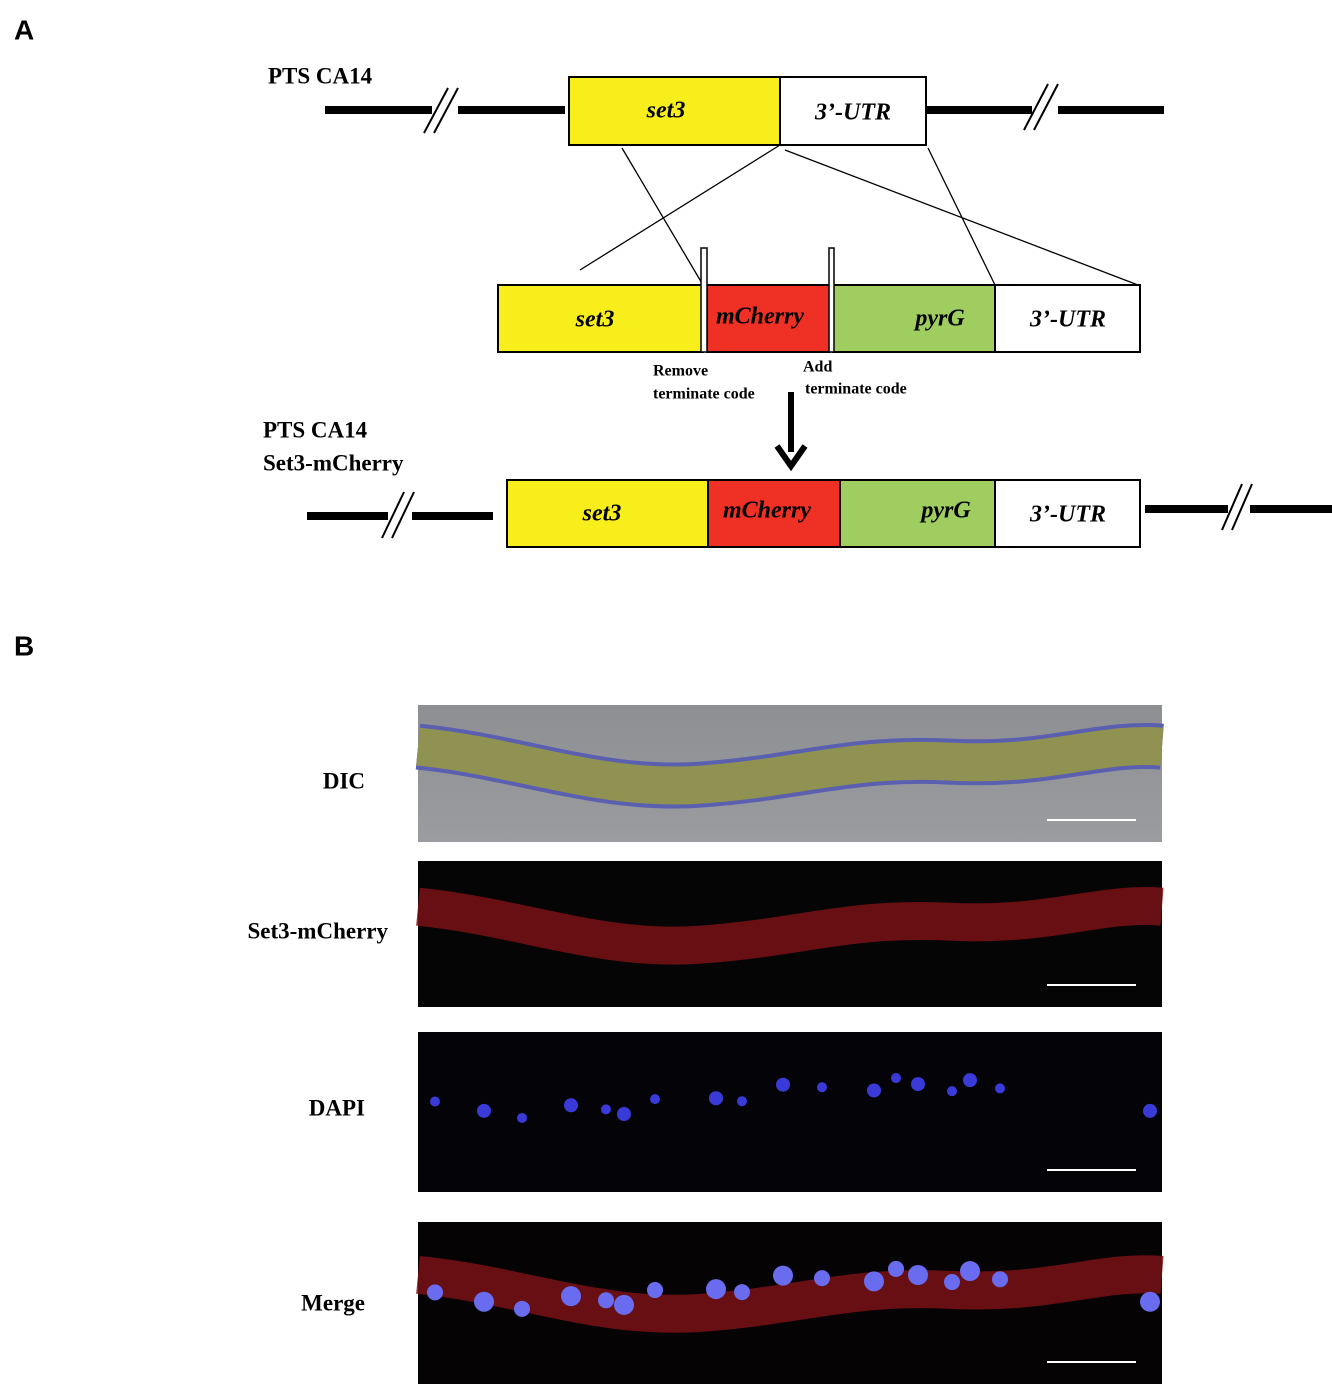 The image size is (1332, 1384). I want to click on channel-label: Merge, so click(333, 1302).